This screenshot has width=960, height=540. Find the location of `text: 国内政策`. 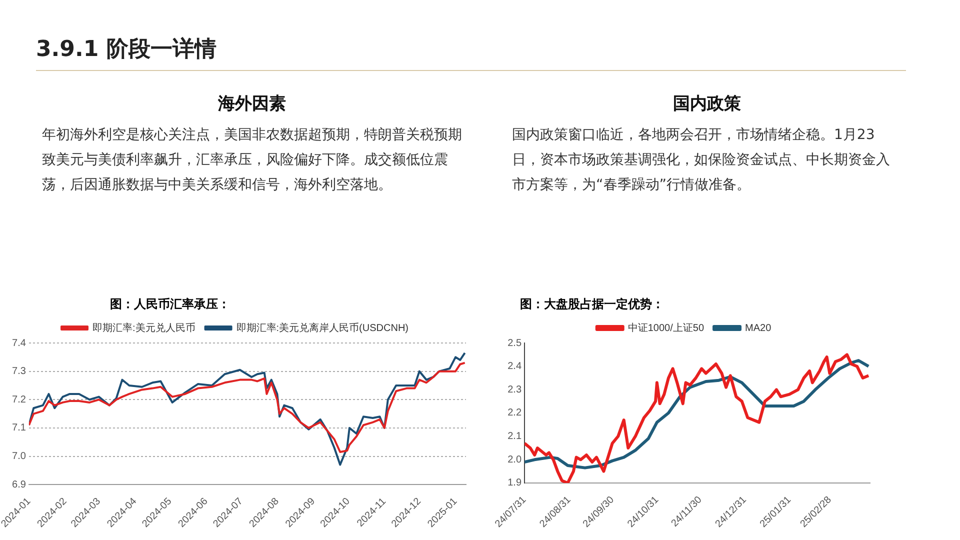

text: 国内政策 is located at coordinates (707, 104).